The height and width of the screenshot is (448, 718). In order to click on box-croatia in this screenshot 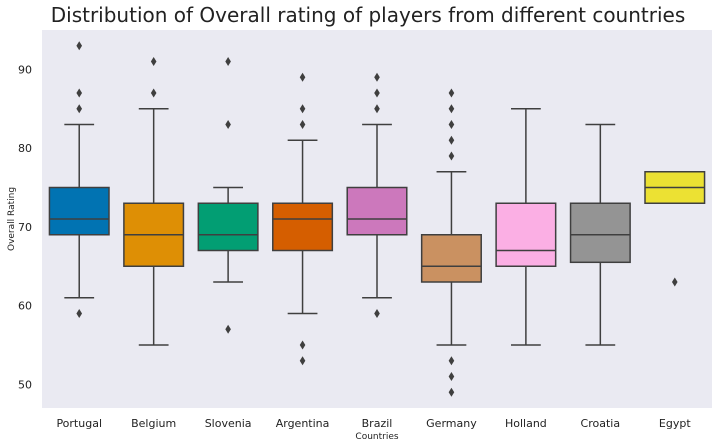, I will do `click(600, 234)`.